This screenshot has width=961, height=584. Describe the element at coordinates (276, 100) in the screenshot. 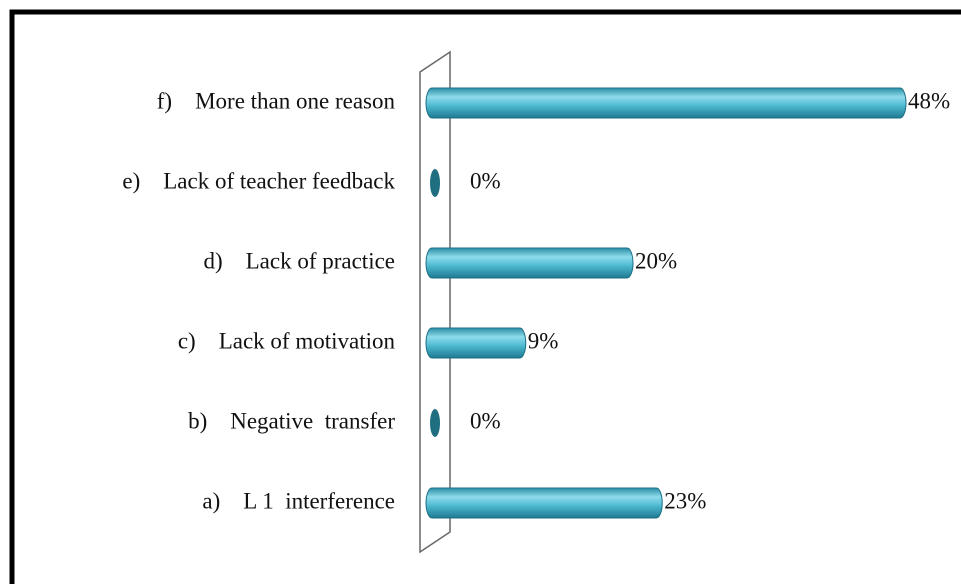

I see `category-label: f) More than one reason` at that location.